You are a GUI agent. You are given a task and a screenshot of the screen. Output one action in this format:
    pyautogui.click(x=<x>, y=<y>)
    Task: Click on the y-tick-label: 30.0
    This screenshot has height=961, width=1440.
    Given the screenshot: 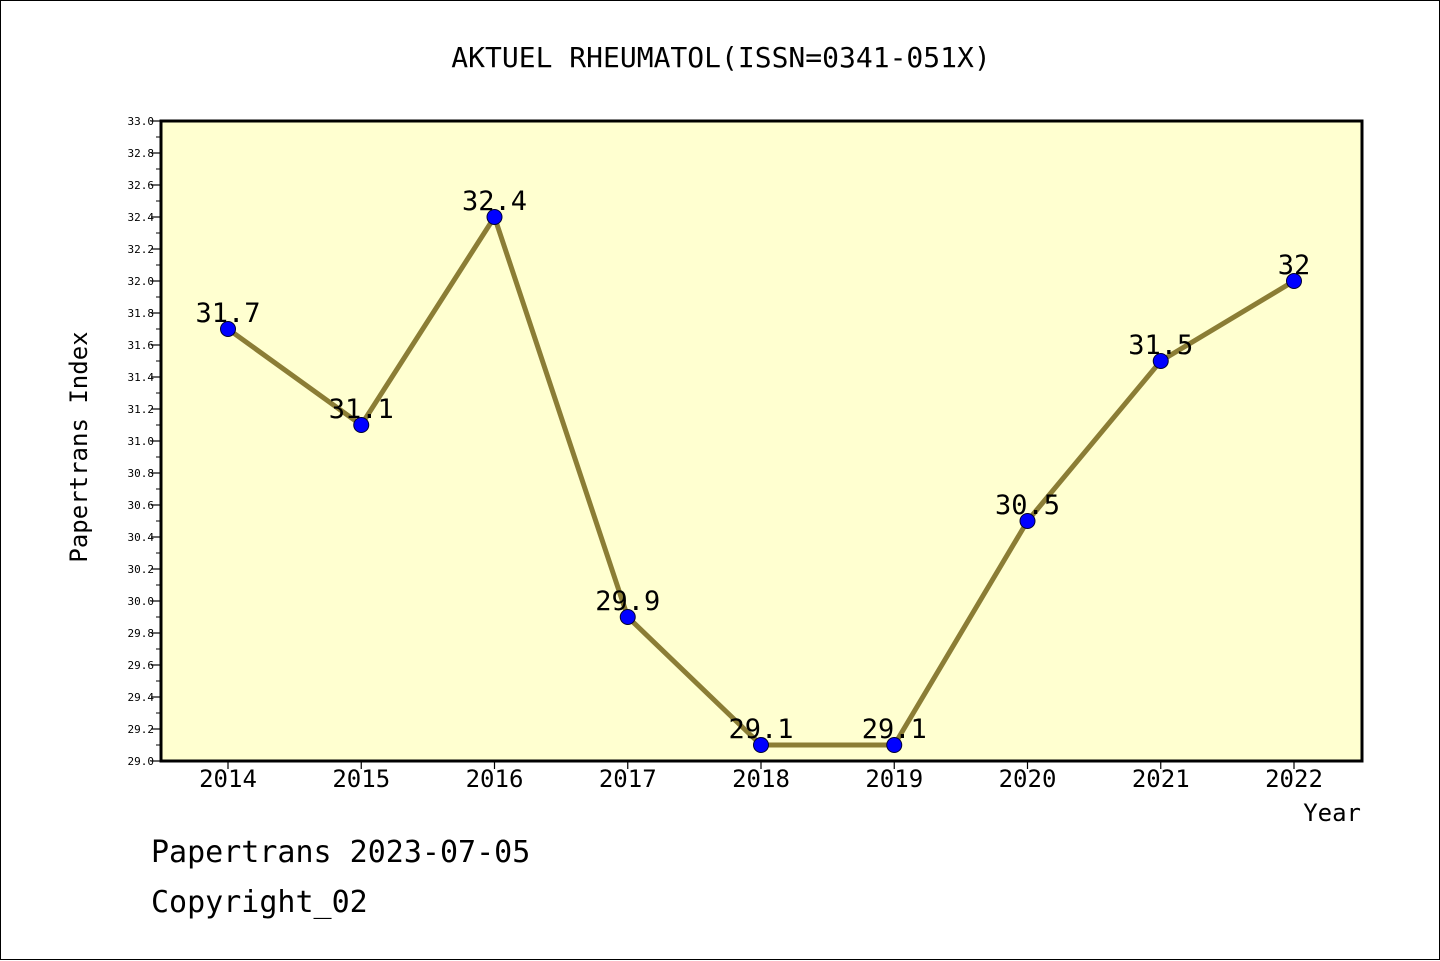 What is the action you would take?
    pyautogui.click(x=141, y=601)
    